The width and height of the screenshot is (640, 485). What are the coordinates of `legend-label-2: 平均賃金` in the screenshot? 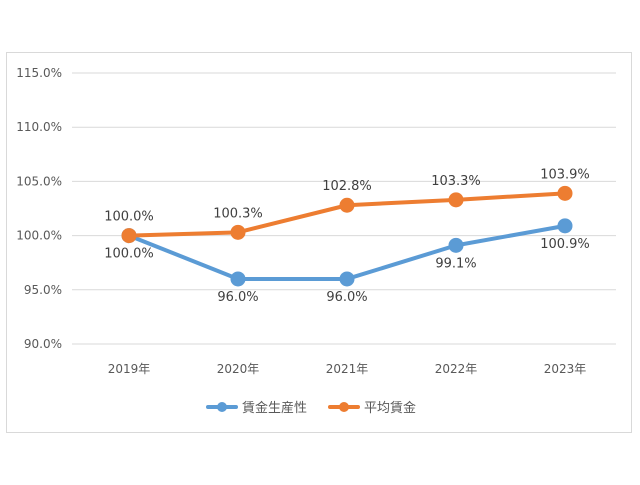 It's located at (390, 408).